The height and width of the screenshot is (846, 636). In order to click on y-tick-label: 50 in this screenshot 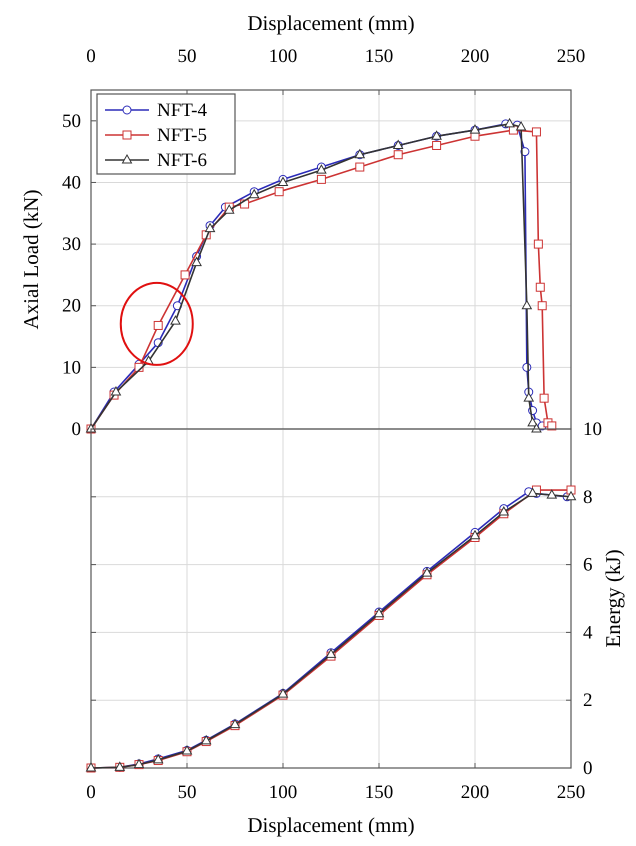, I will do `click(71, 121)`.